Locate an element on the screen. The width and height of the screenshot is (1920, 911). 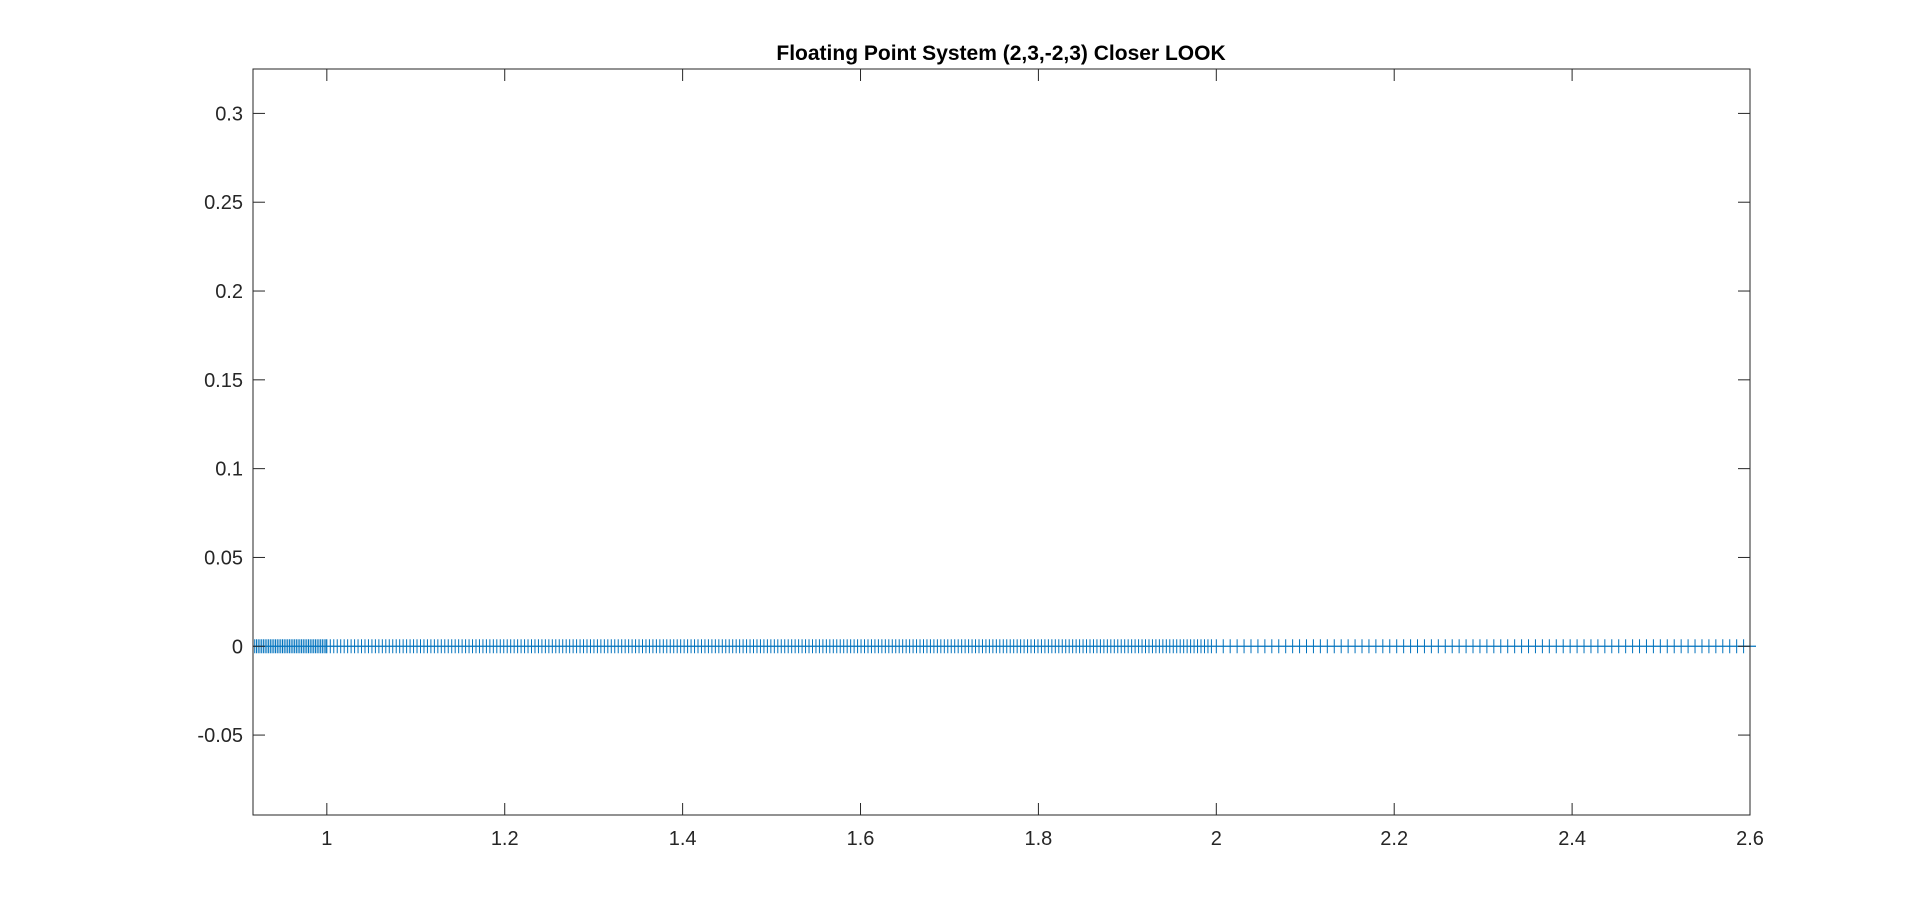
x-tick-label: 2.6 is located at coordinates (1750, 839).